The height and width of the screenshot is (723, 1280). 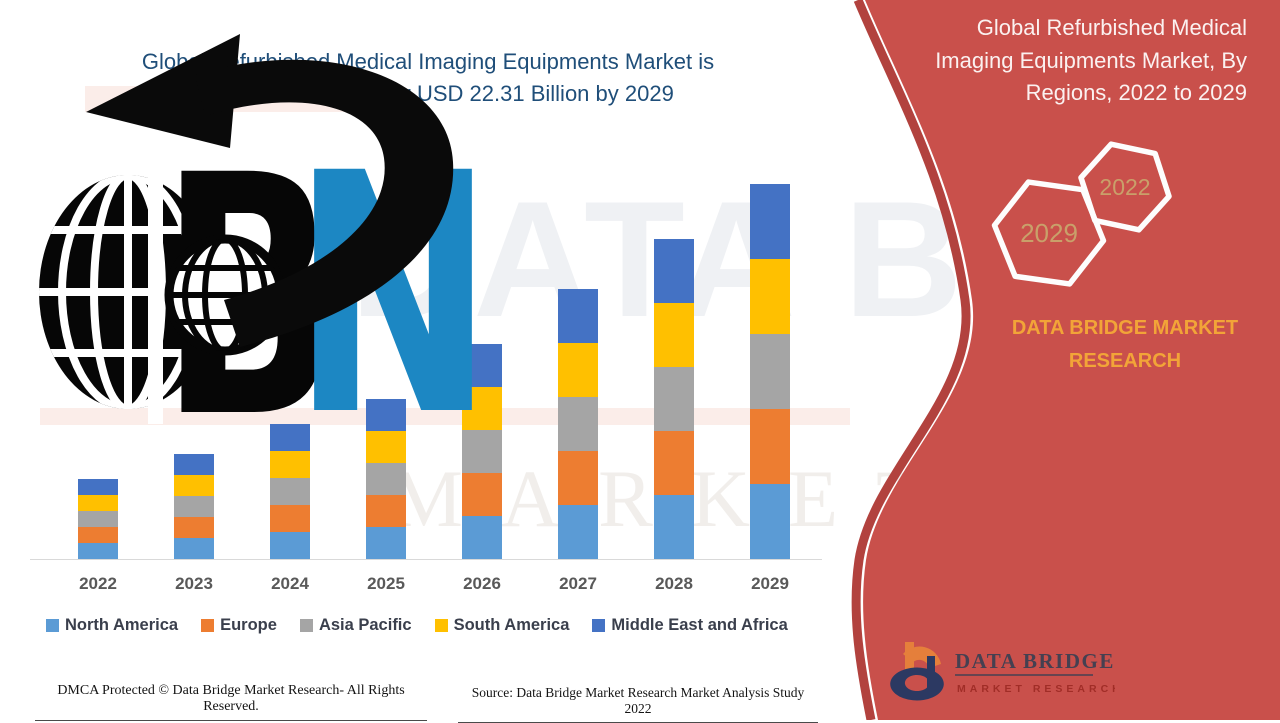 What do you see at coordinates (578, 583) in the screenshot?
I see `x-axis-label-2027: 2027` at bounding box center [578, 583].